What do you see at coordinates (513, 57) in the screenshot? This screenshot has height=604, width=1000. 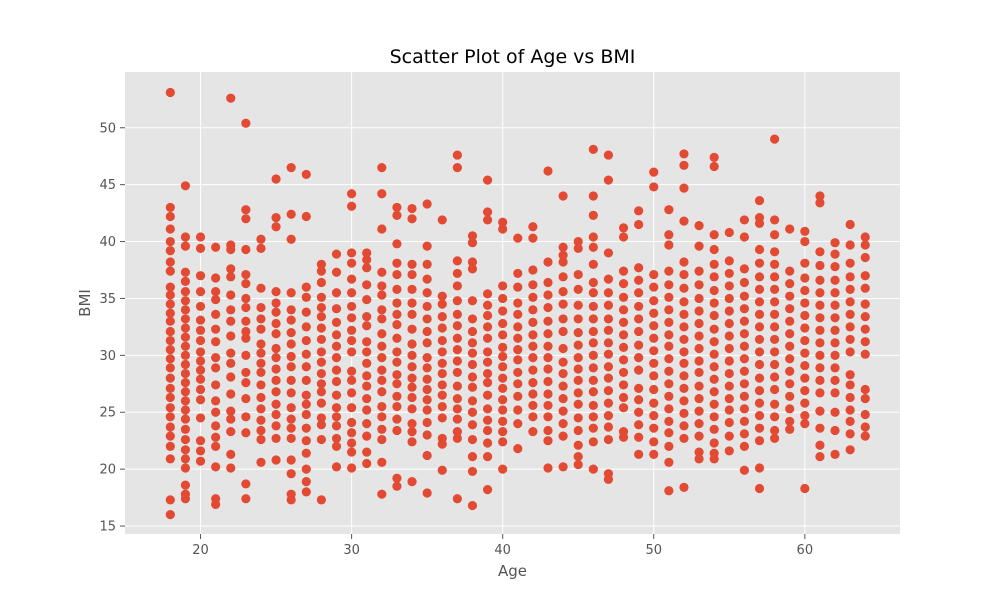 I see `chart-title: Scatter Plot of Age vs BMI` at bounding box center [513, 57].